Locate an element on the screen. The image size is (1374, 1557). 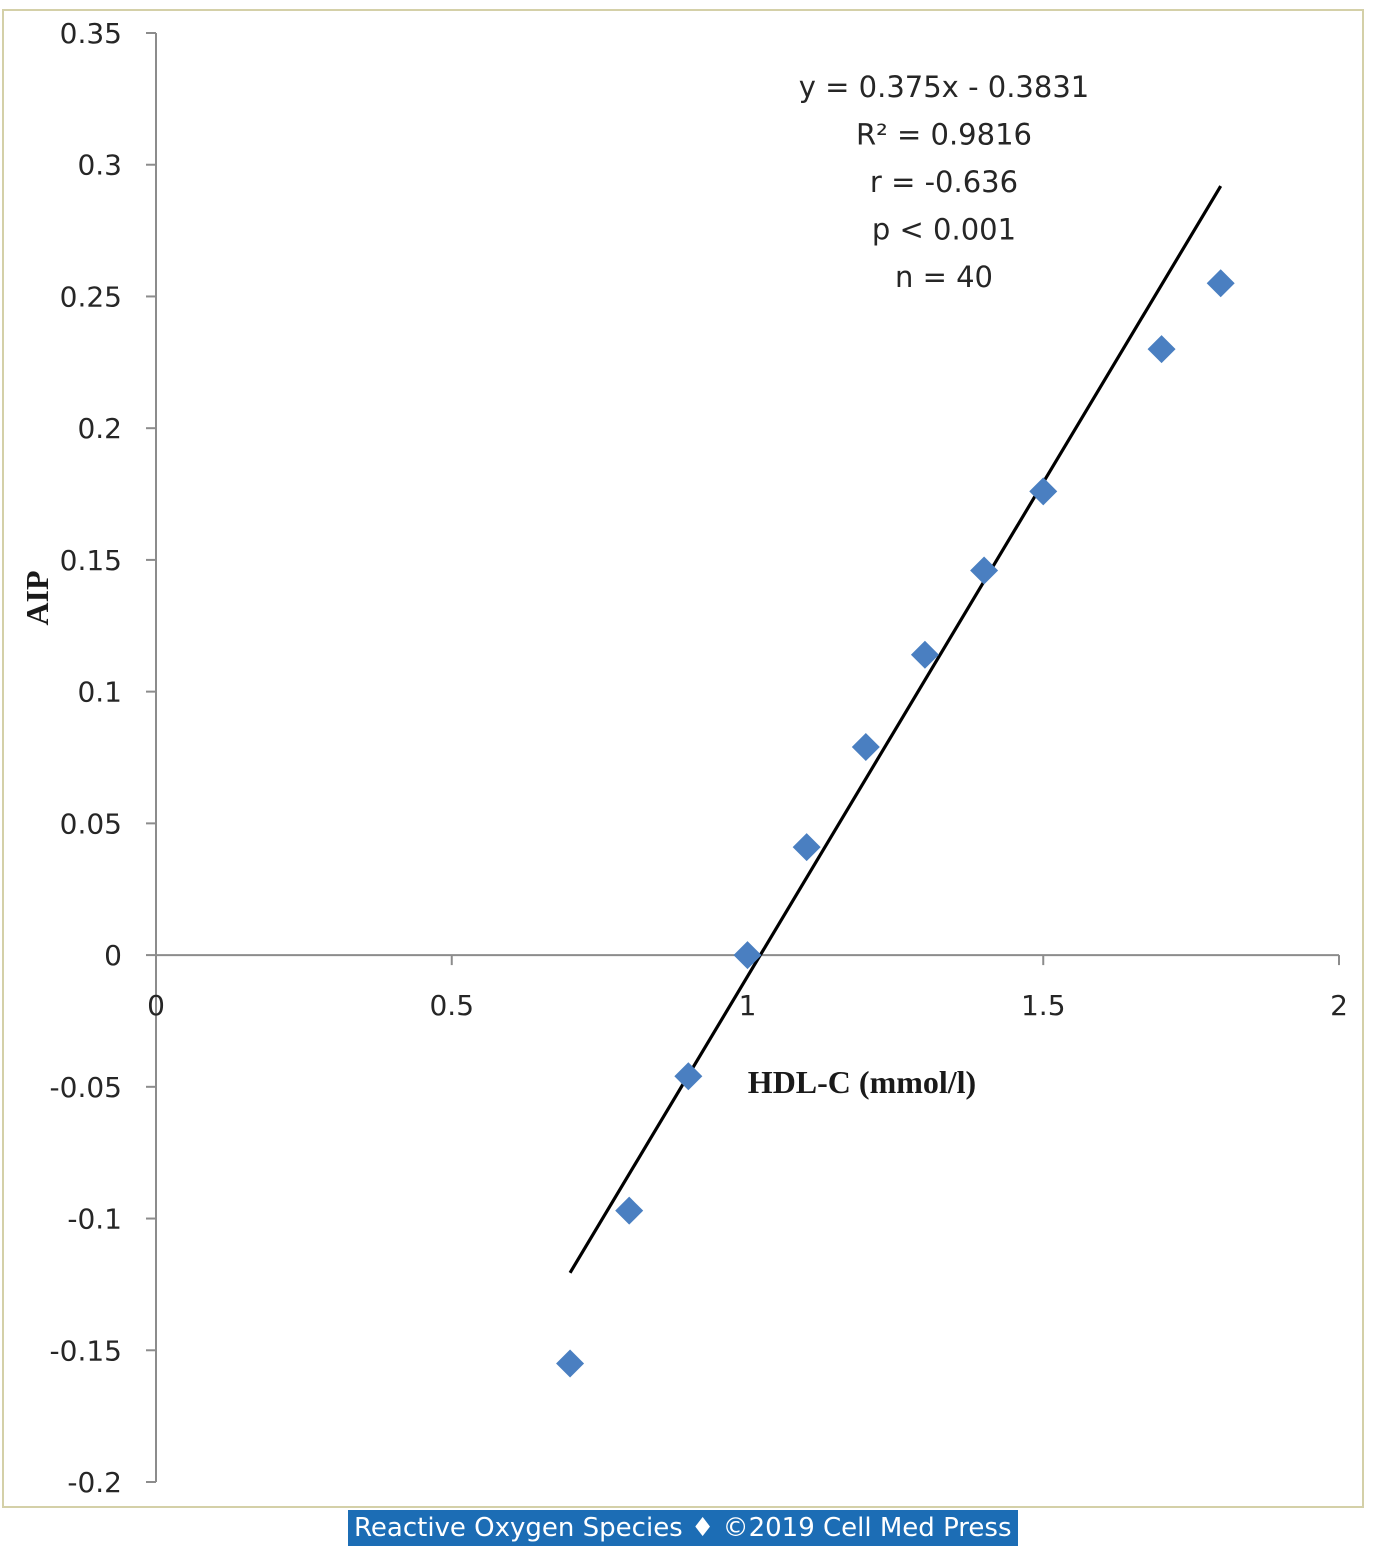
y-tick-label: 0.05 is located at coordinates (91, 823).